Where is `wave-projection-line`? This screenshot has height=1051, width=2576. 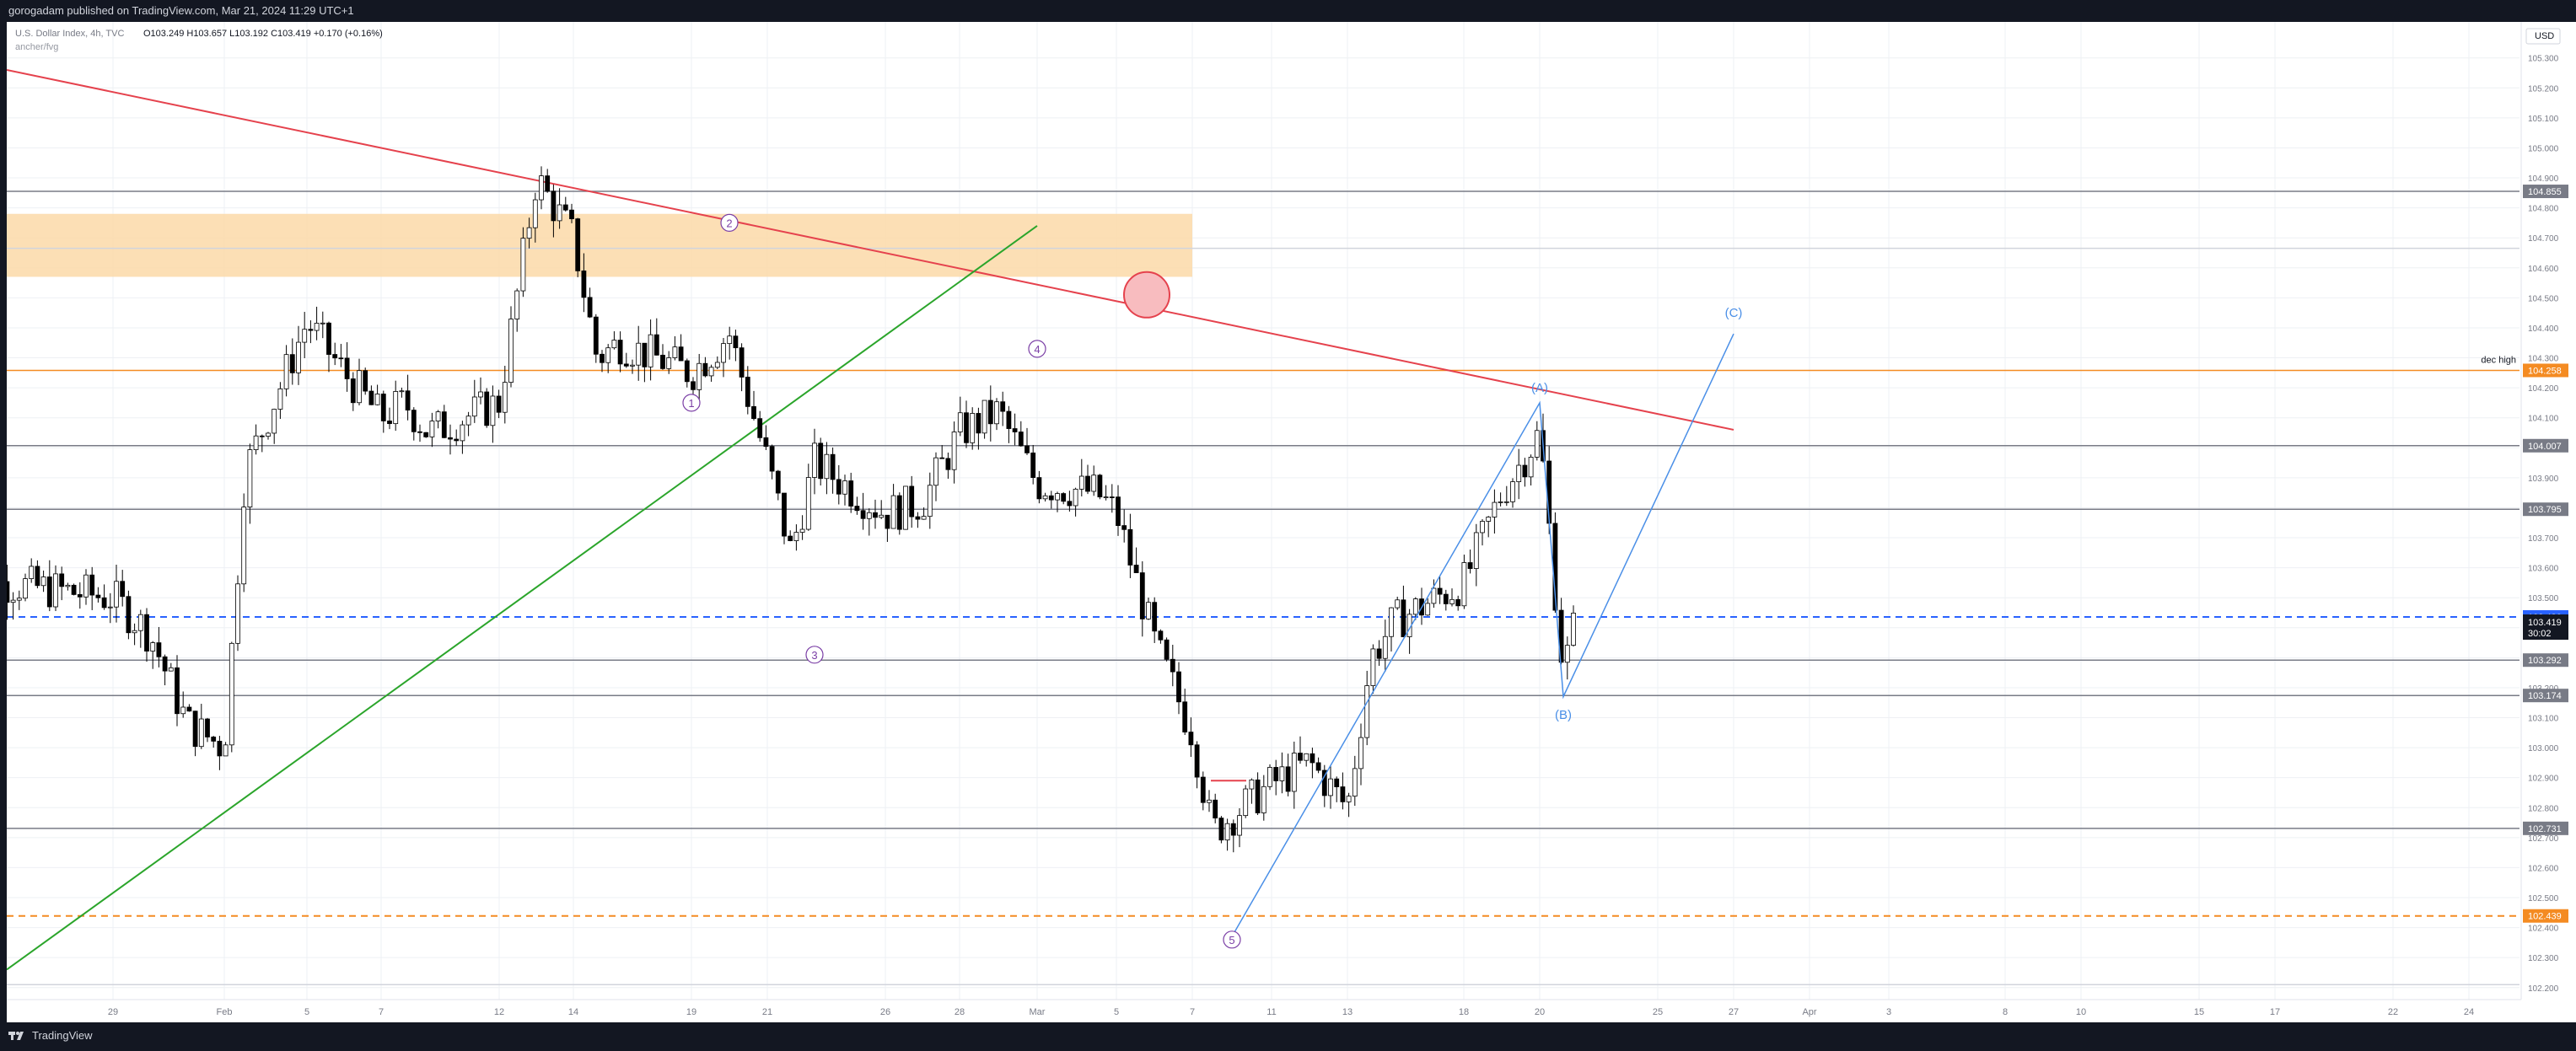
wave-projection-line is located at coordinates (1483, 635).